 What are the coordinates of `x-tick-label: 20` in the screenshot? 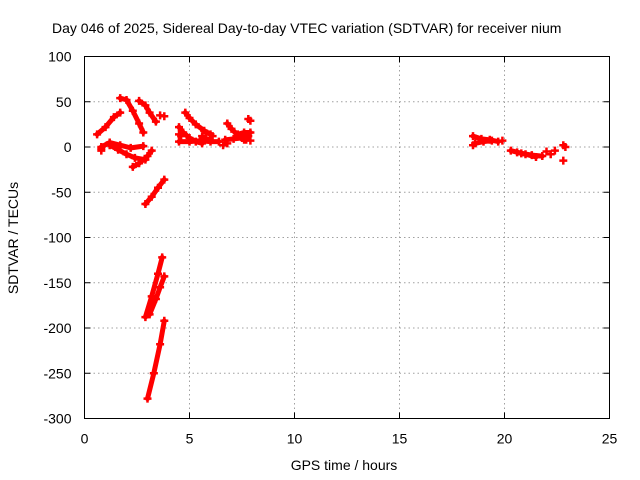 It's located at (505, 439).